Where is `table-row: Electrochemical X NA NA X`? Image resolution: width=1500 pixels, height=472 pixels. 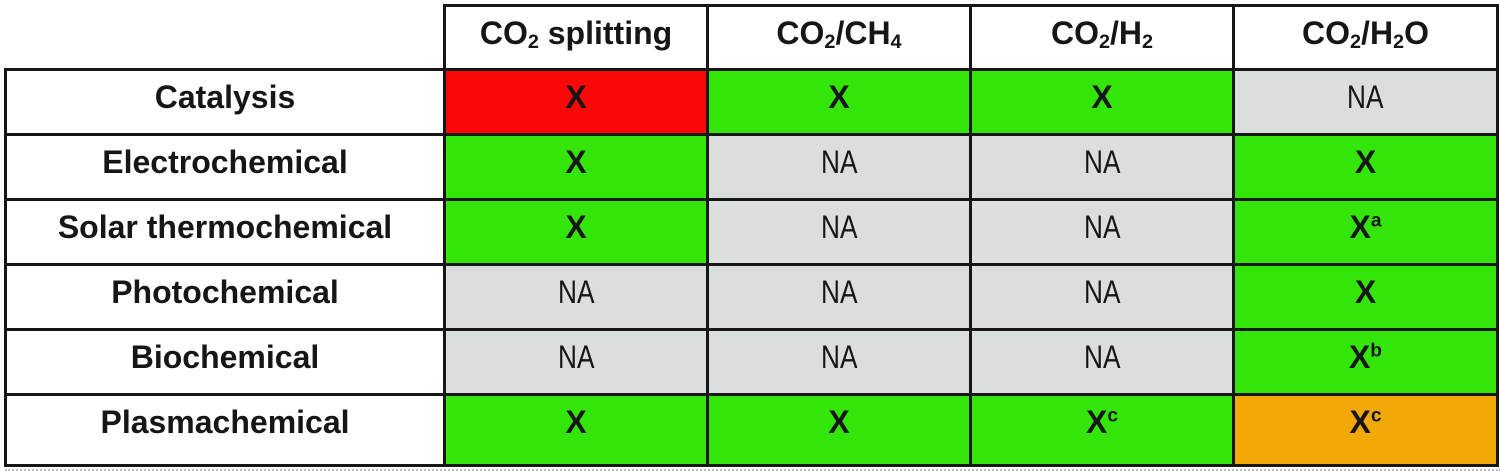 table-row: Electrochemical X NA NA X is located at coordinates (751, 167).